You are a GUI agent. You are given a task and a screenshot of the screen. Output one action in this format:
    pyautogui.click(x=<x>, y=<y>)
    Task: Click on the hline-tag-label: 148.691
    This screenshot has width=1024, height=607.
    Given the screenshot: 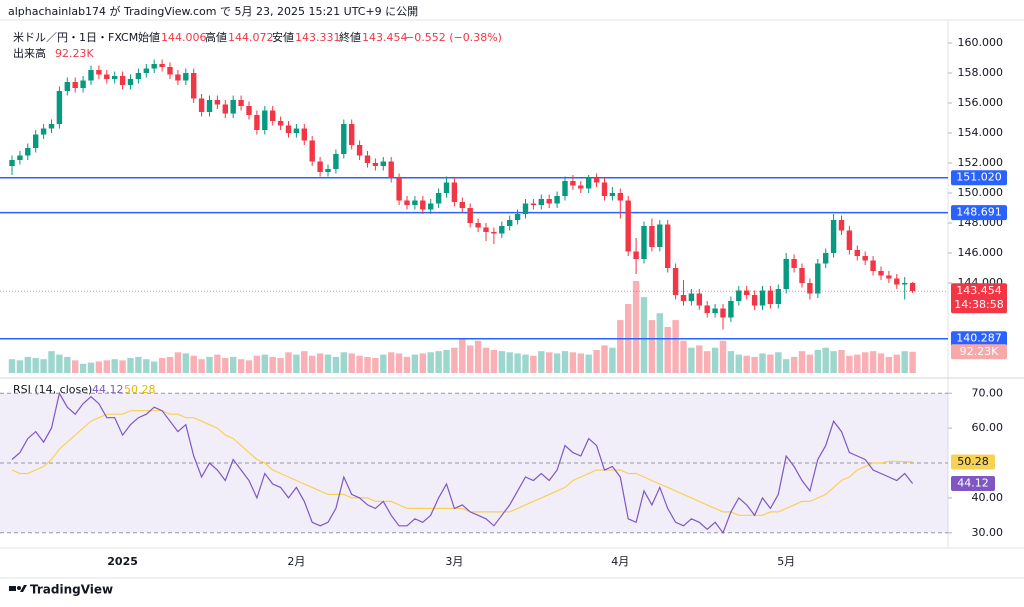 What is the action you would take?
    pyautogui.click(x=979, y=212)
    